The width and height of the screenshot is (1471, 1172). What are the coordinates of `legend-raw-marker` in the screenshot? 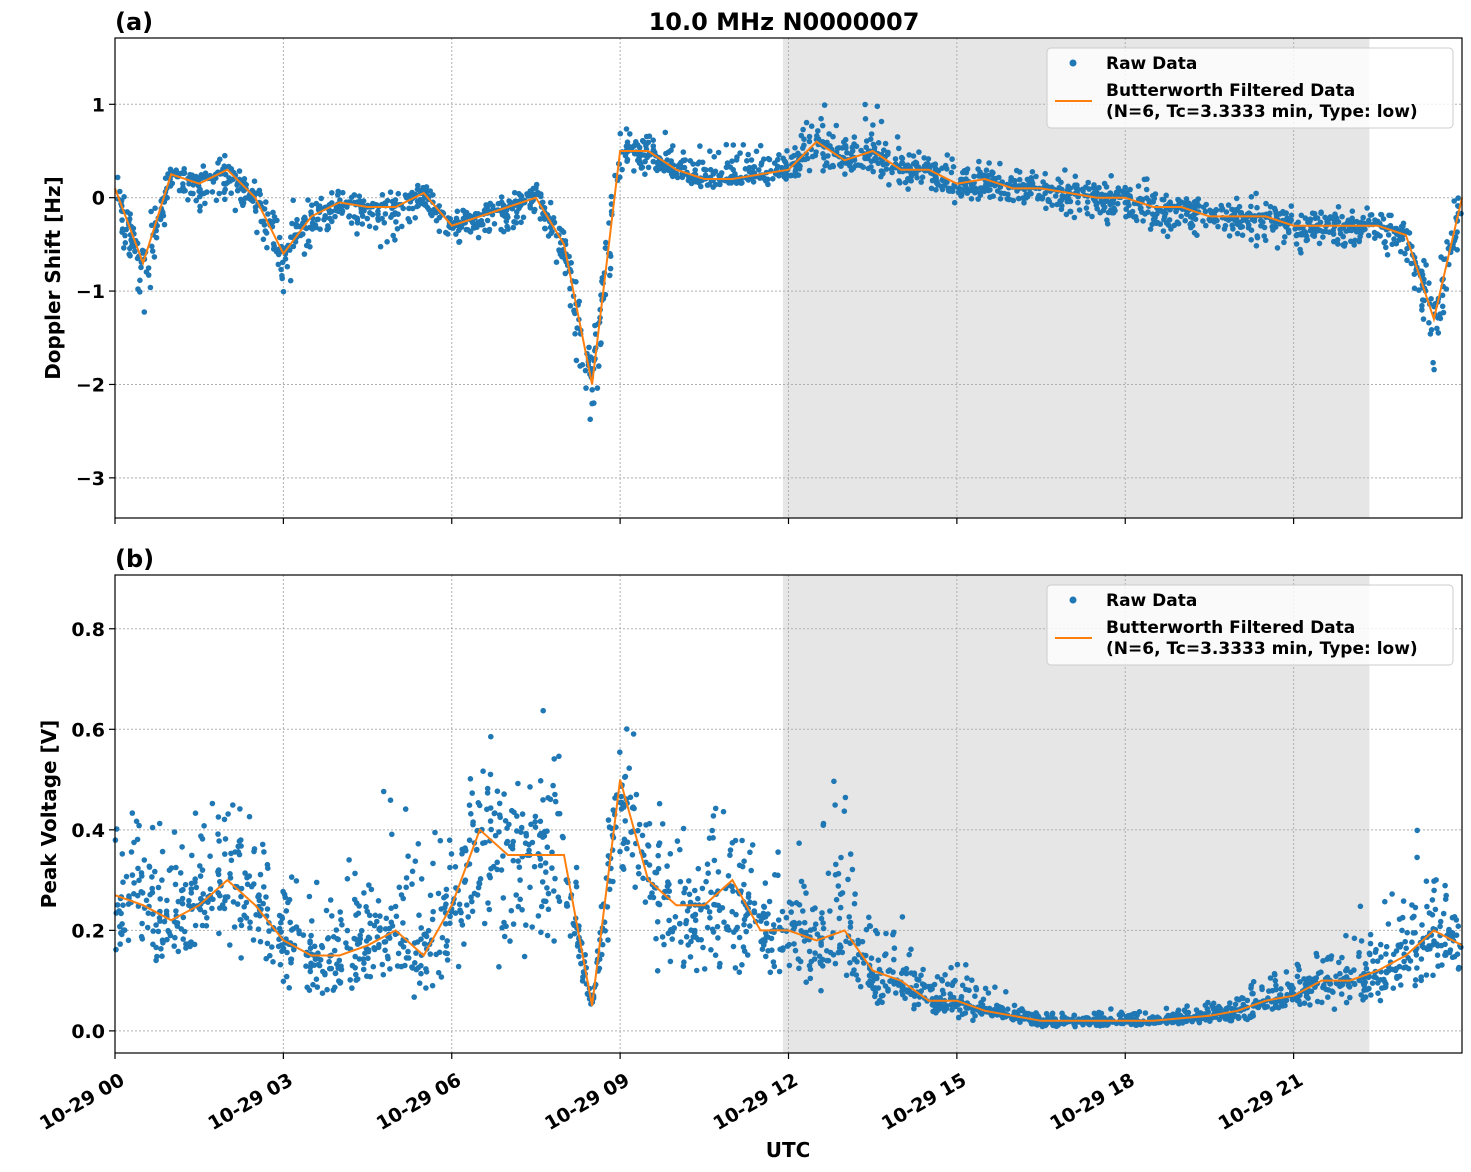 It's located at (1073, 600).